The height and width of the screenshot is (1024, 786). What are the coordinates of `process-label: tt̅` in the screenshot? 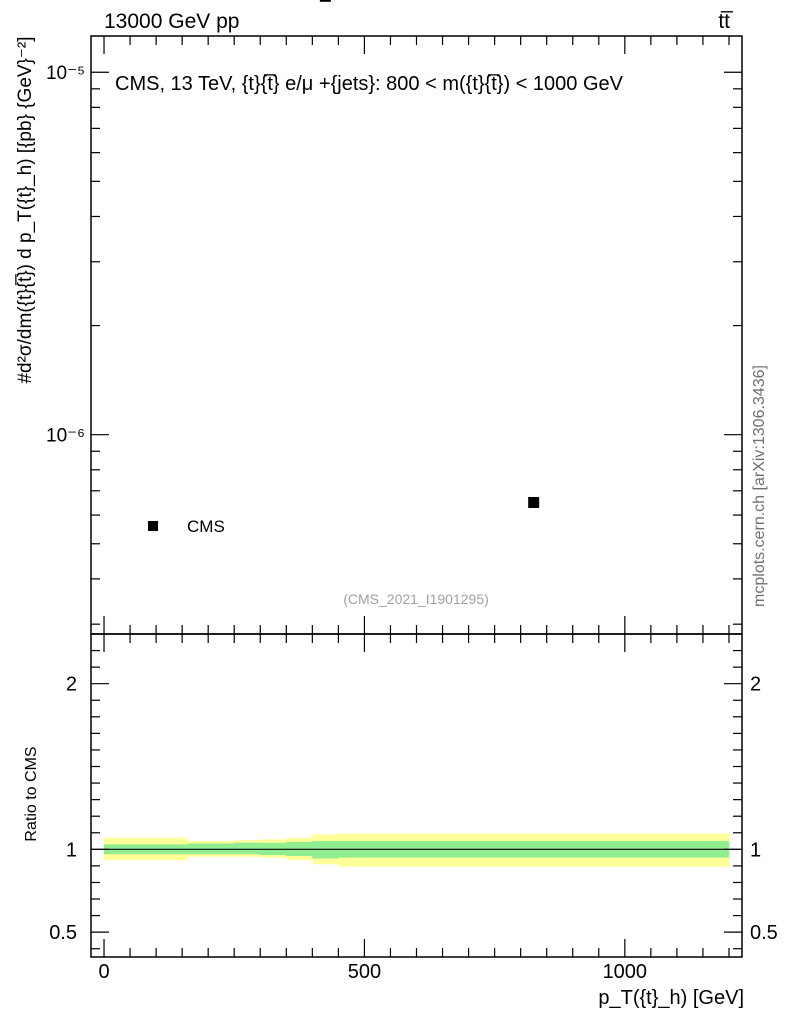 It's located at (726, 21).